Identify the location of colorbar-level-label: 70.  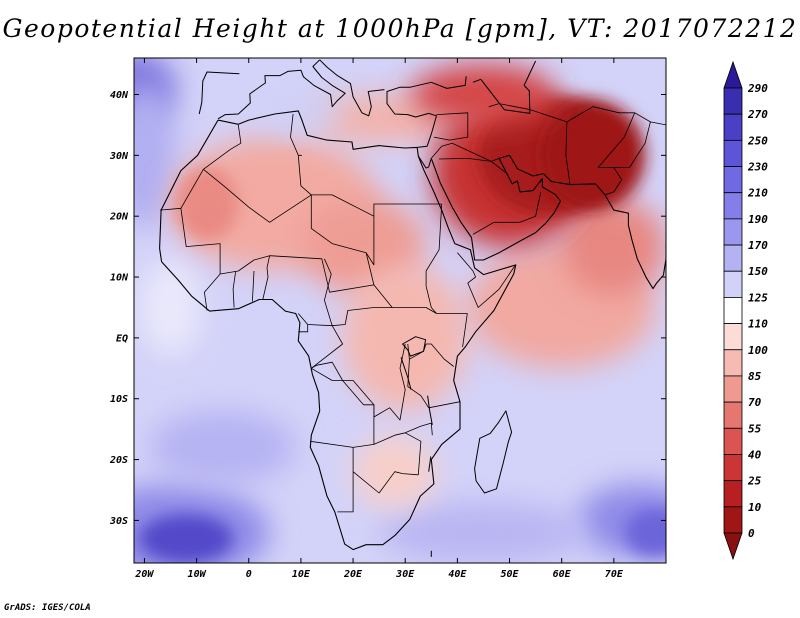
(755, 402).